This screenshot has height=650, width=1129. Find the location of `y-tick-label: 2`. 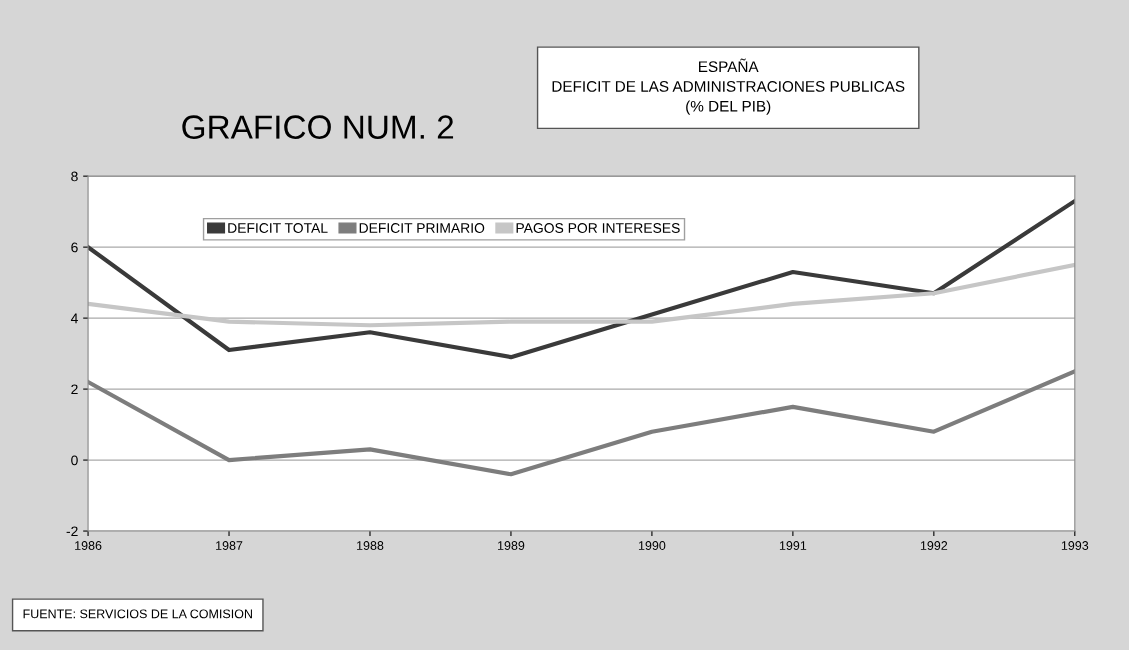

y-tick-label: 2 is located at coordinates (74, 389).